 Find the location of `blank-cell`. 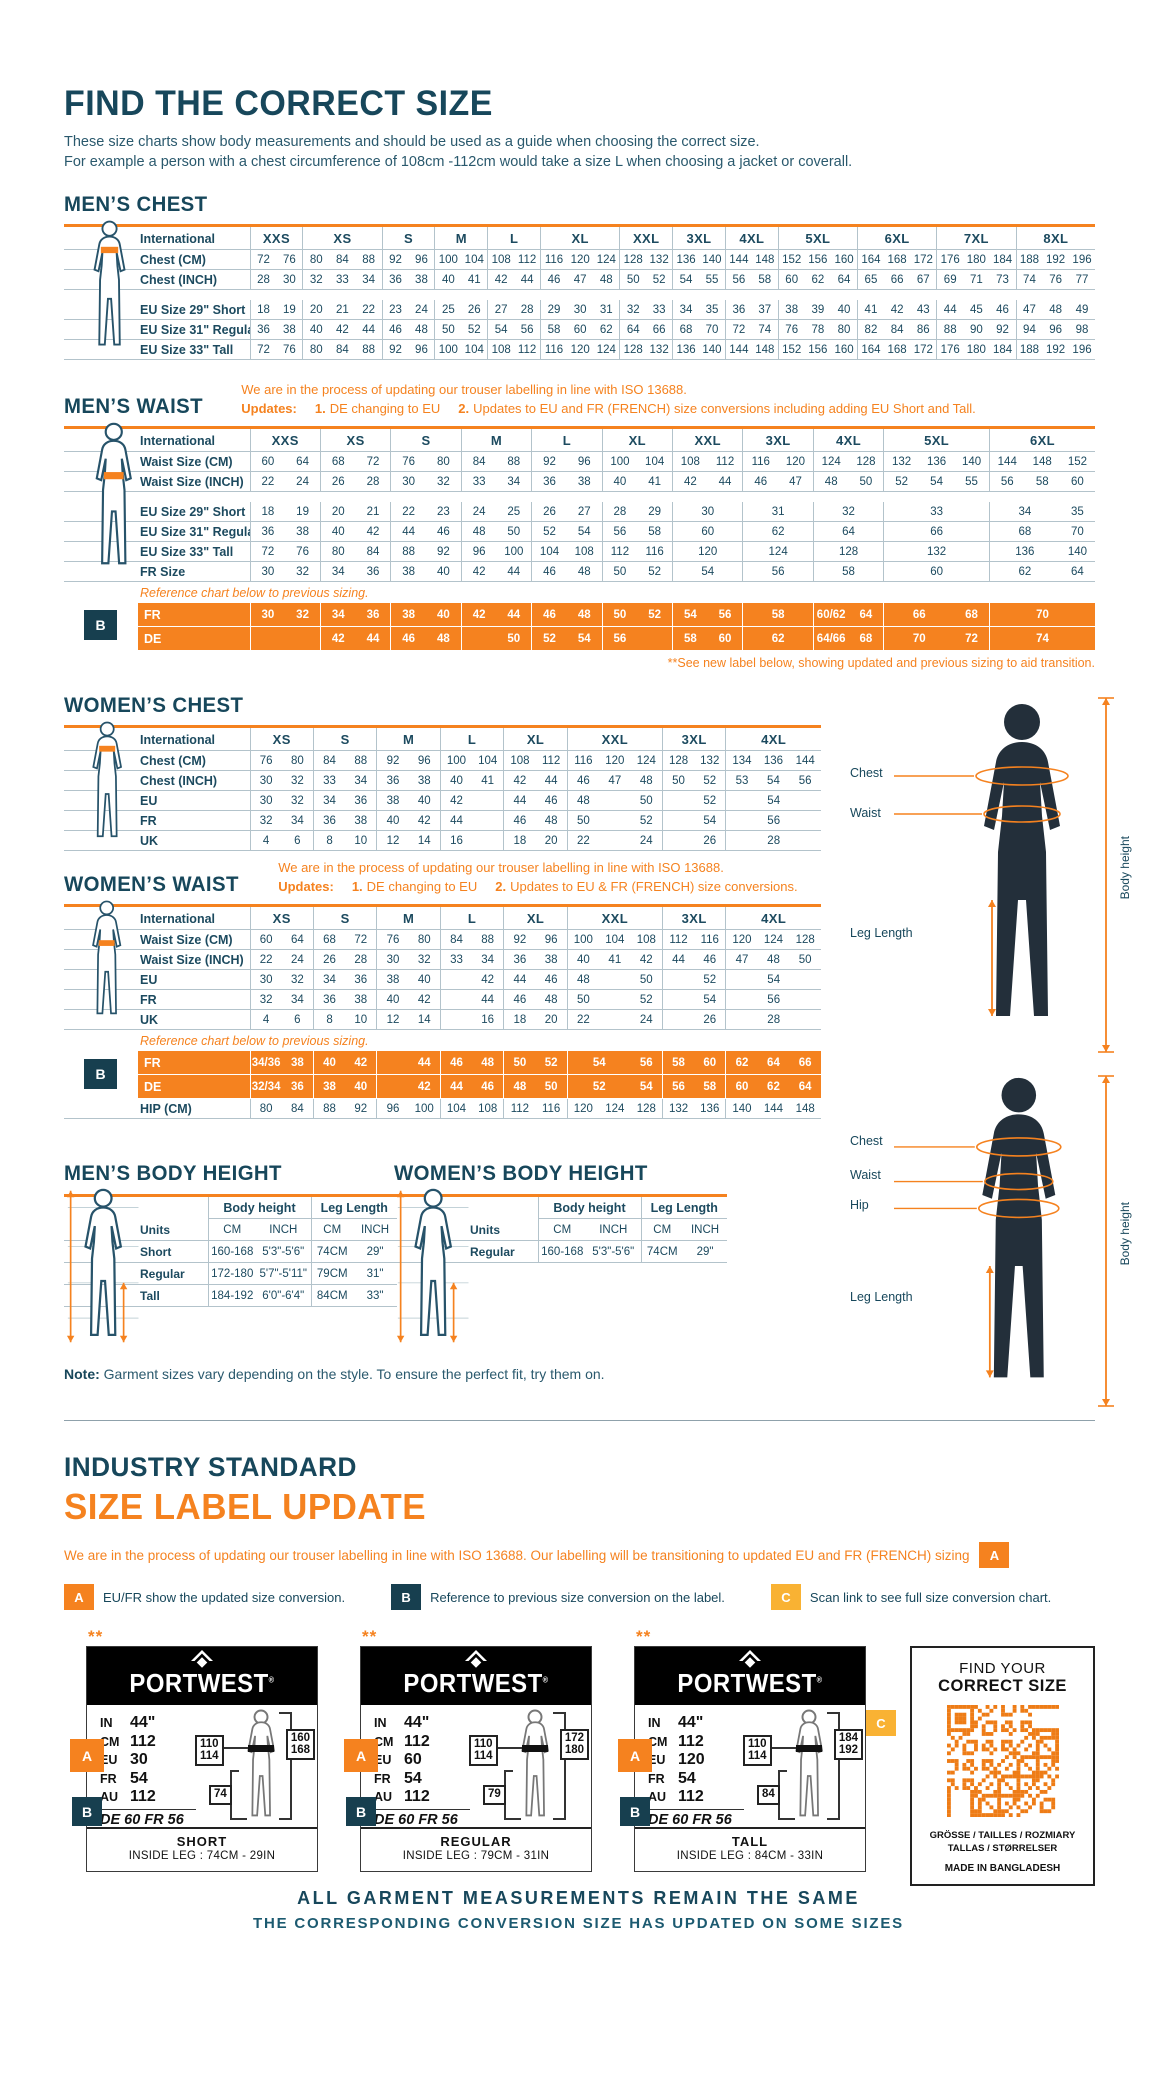

blank-cell is located at coordinates (466, 1207).